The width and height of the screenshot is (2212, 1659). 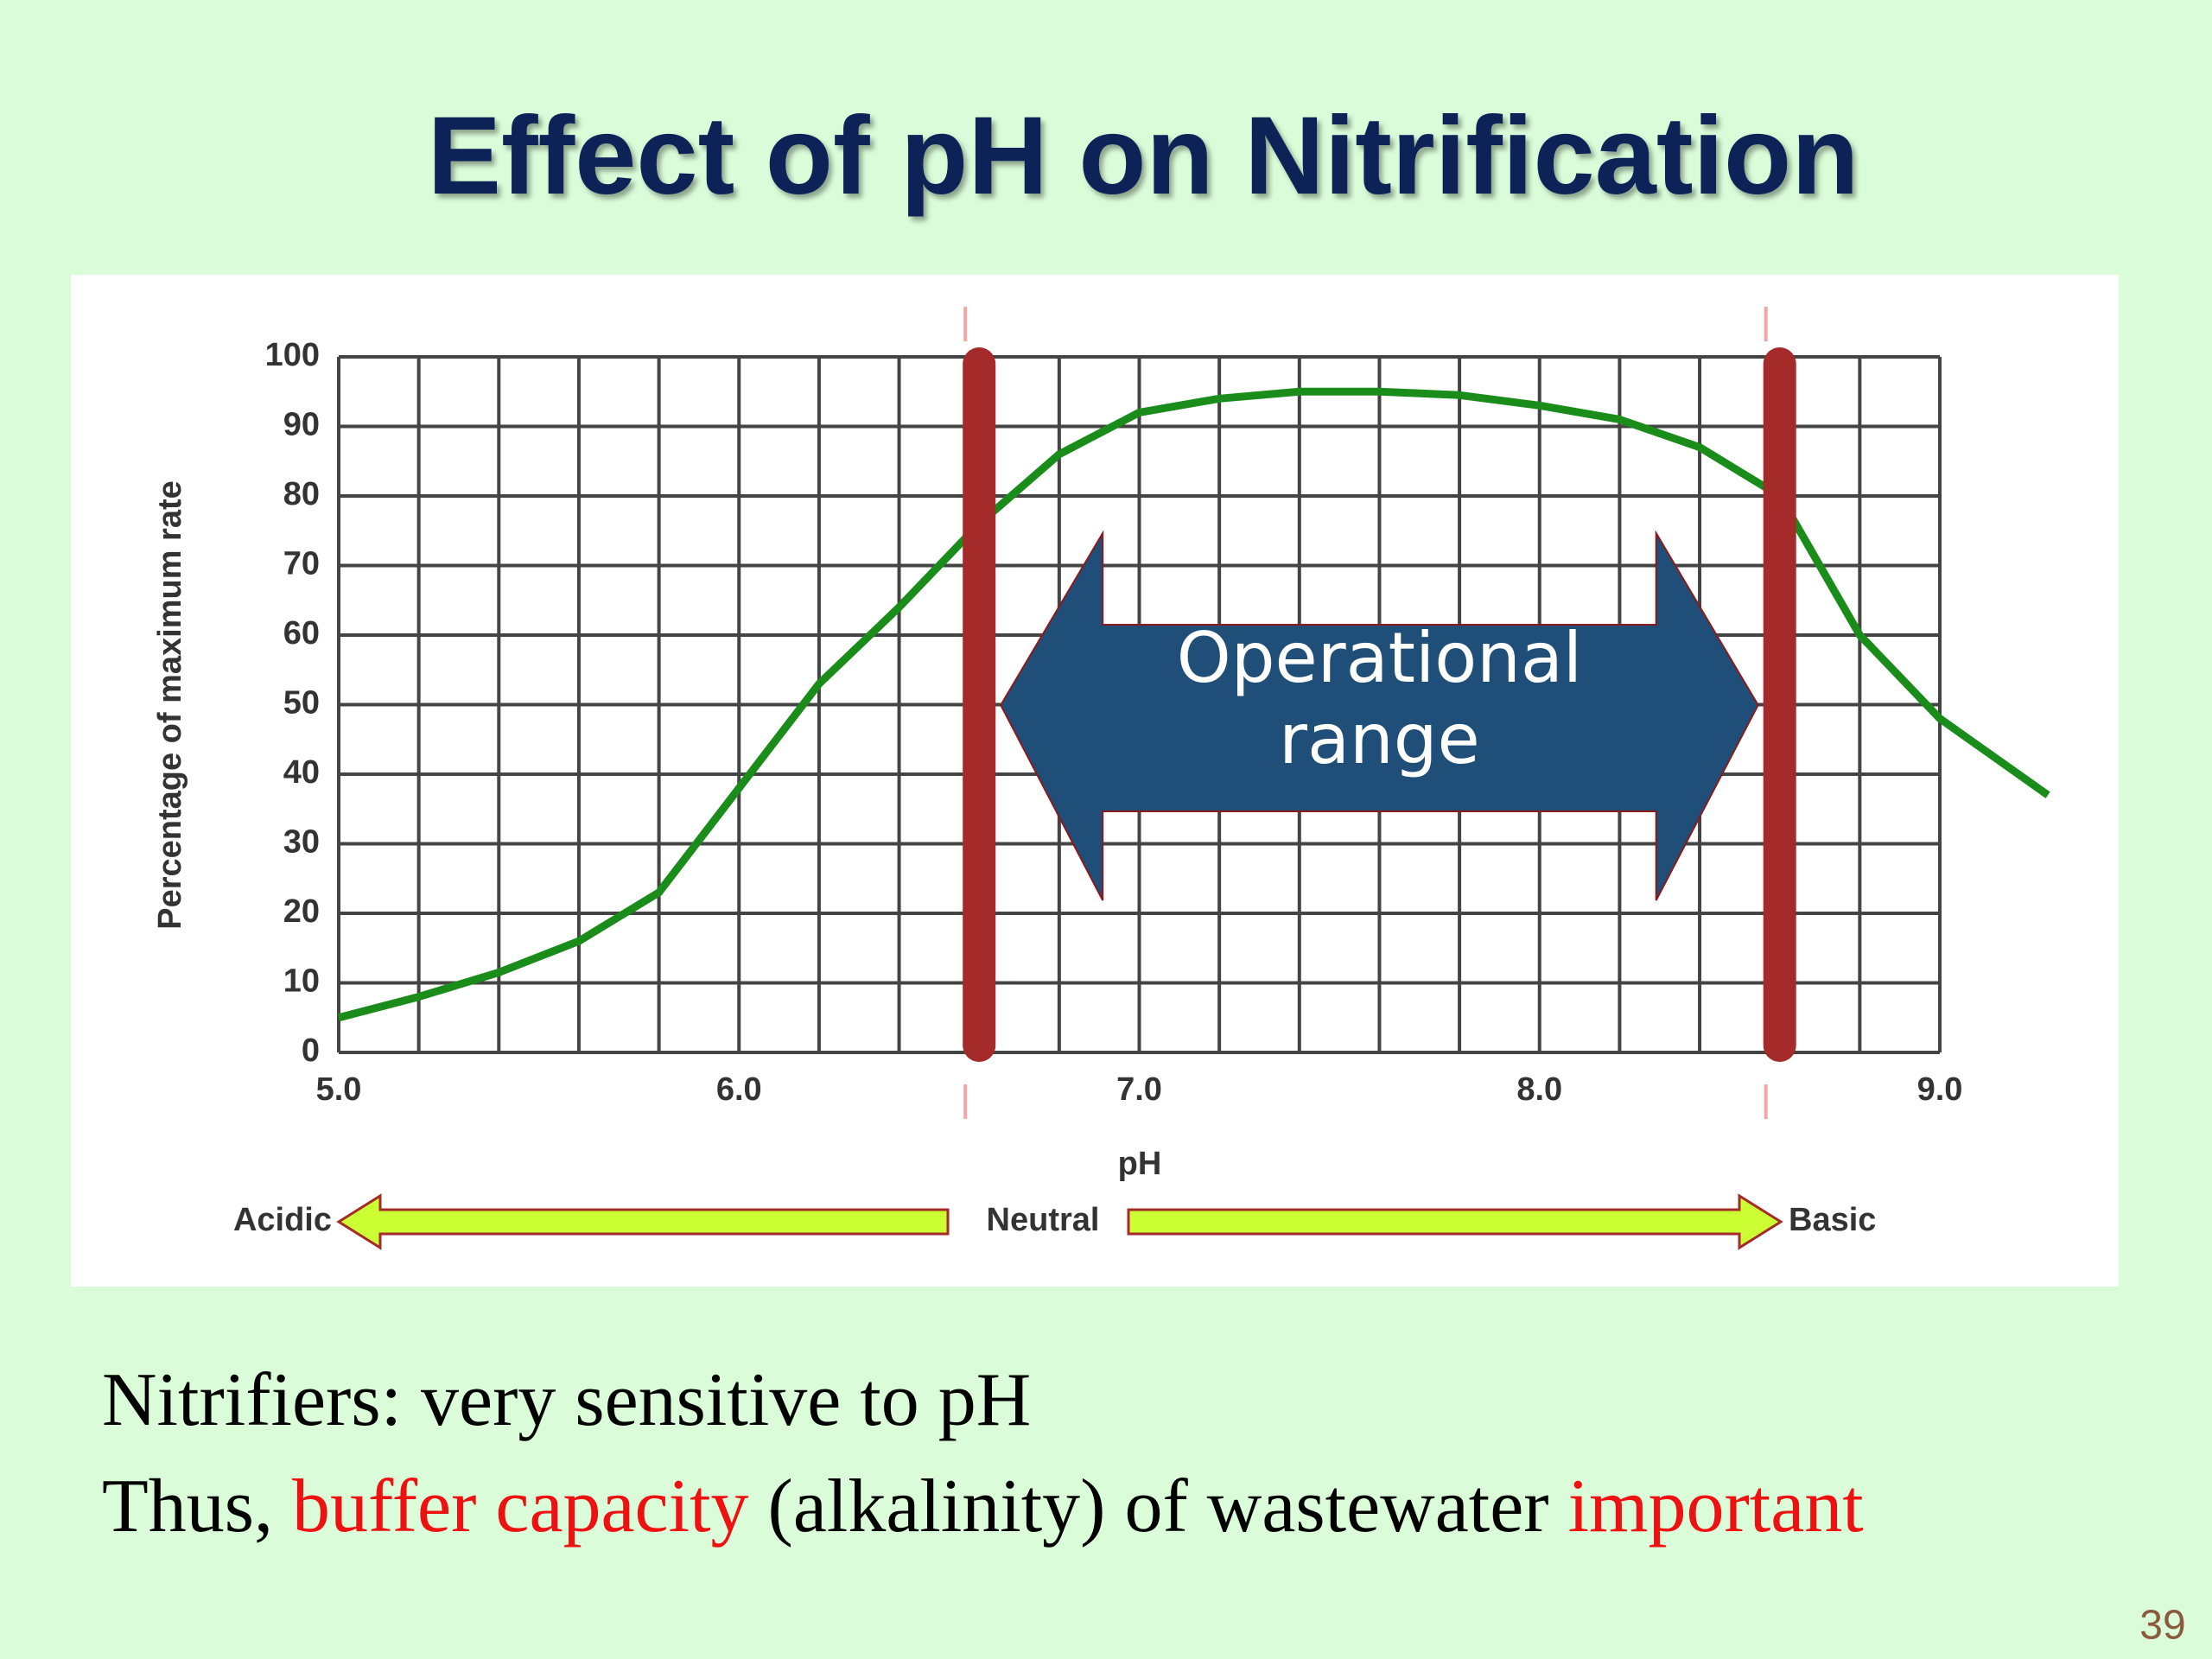 I want to click on body-text: Thus,, so click(x=197, y=1506).